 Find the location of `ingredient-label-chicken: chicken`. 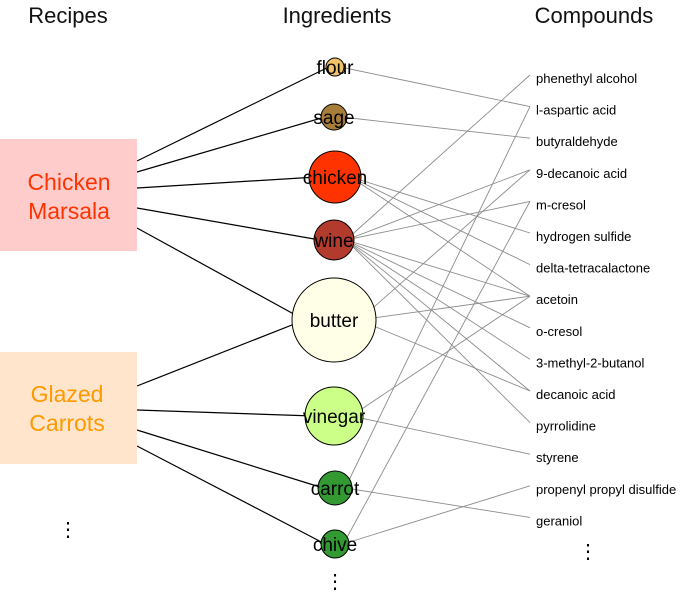

ingredient-label-chicken: chicken is located at coordinates (335, 178).